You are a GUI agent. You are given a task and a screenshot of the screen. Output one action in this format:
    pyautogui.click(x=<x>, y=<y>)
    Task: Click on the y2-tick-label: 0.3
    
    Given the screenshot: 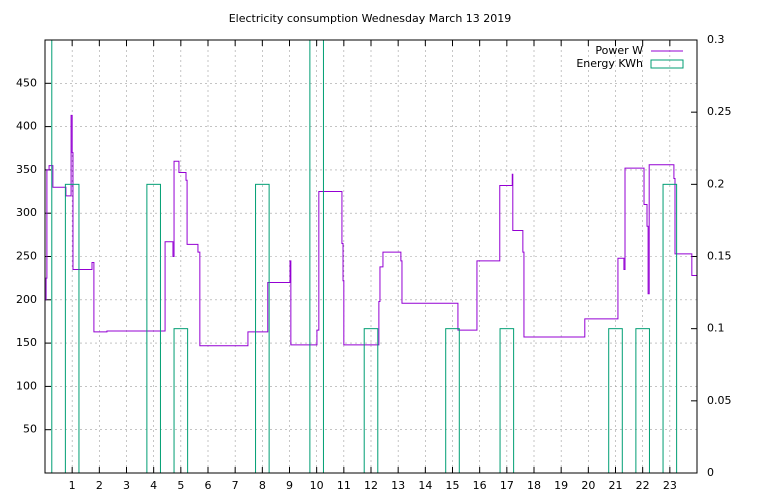 What is the action you would take?
    pyautogui.click(x=716, y=39)
    